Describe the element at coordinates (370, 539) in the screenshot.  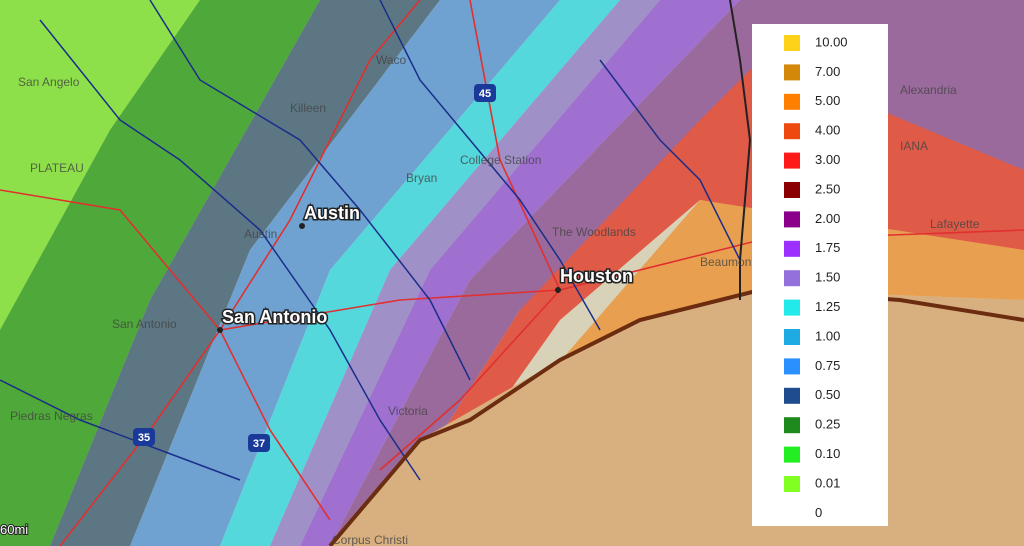
I see `map-label: Corpus Christi` at that location.